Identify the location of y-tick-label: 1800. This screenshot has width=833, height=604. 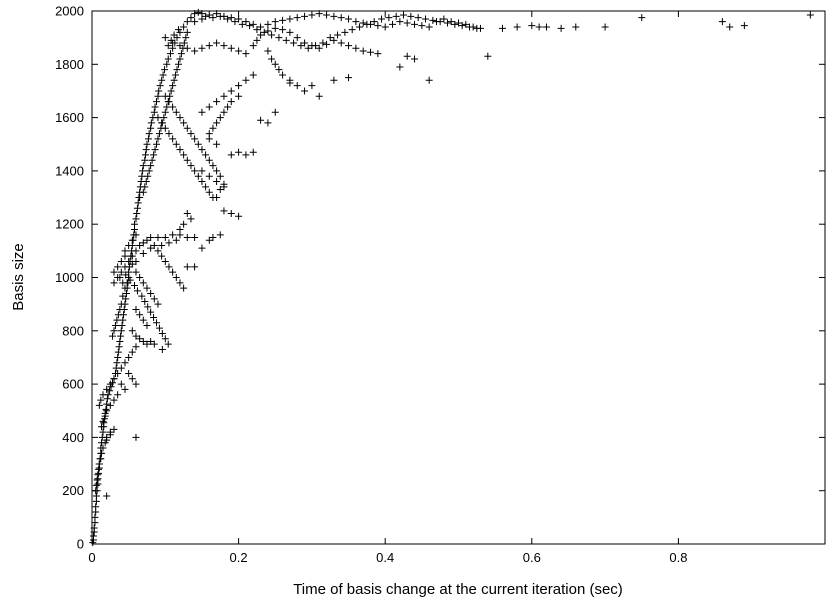
(69, 64).